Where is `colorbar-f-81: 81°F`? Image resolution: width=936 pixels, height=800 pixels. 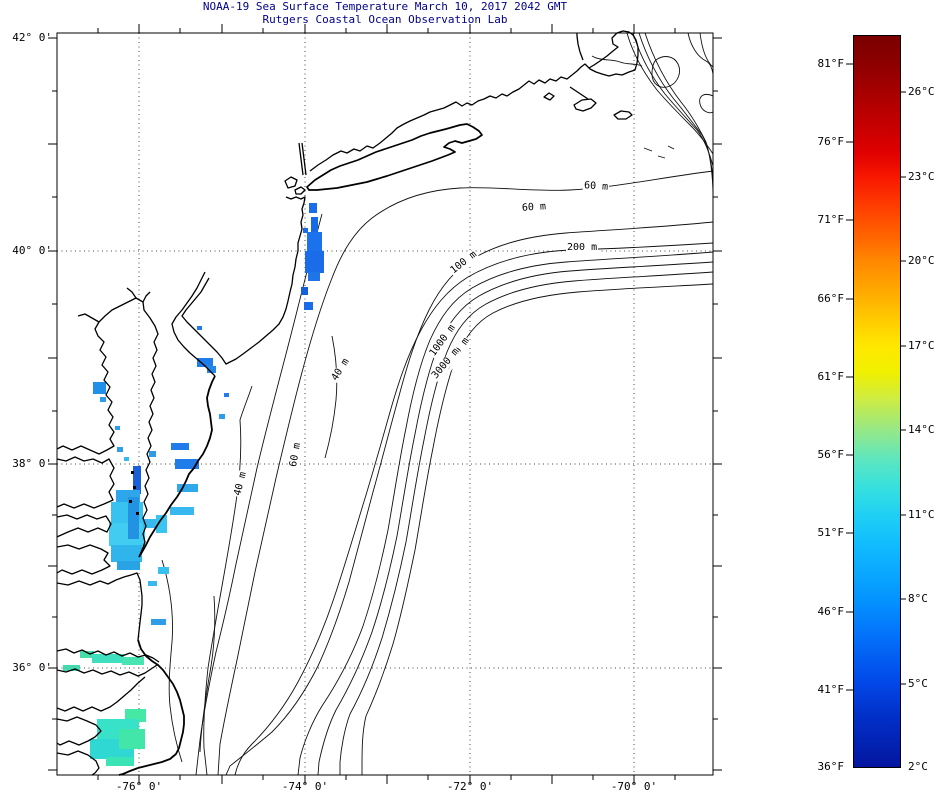
colorbar-f-81: 81°F is located at coordinates (831, 63).